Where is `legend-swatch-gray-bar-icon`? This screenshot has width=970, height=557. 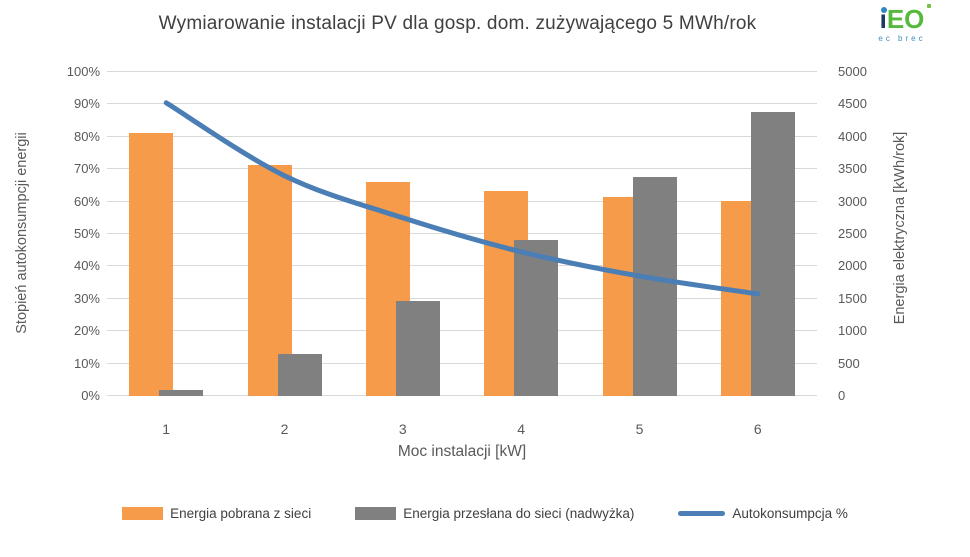 legend-swatch-gray-bar-icon is located at coordinates (376, 513).